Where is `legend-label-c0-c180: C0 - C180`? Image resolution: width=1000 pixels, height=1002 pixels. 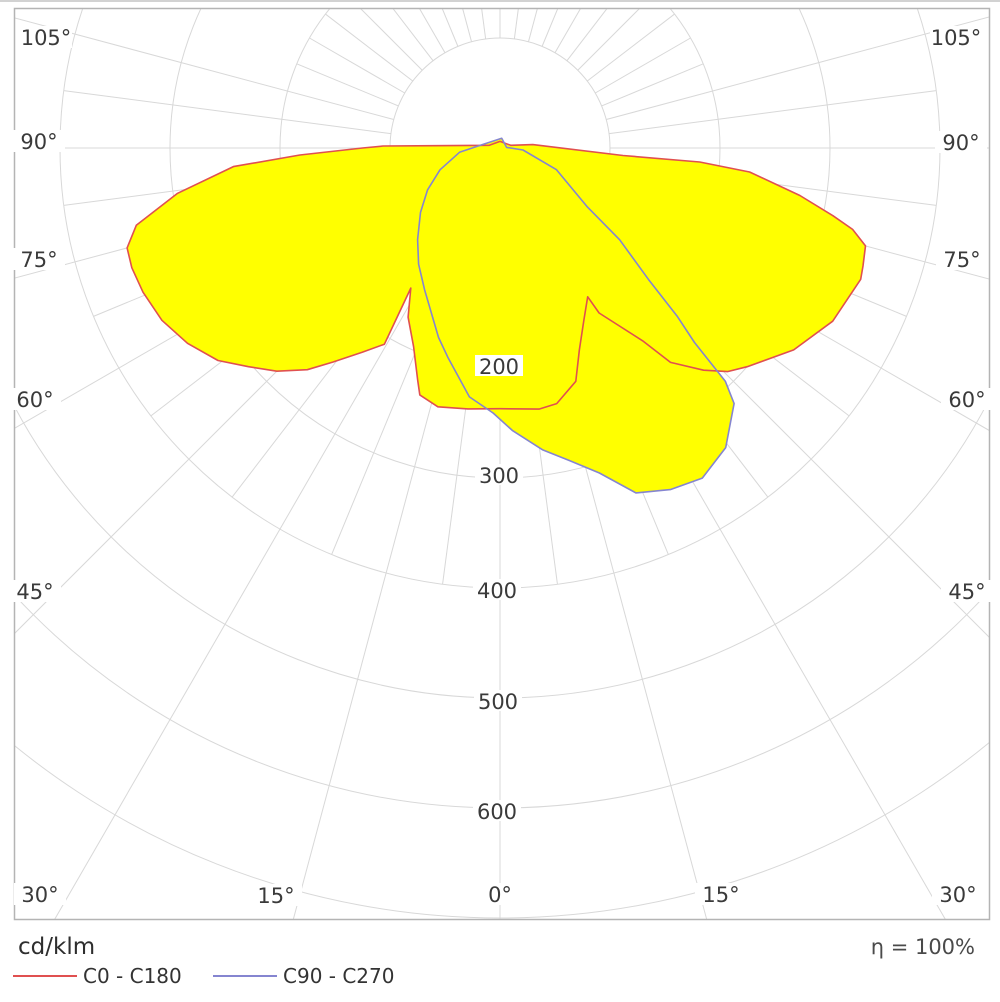
legend-label-c0-c180: C0 - C180 is located at coordinates (132, 976).